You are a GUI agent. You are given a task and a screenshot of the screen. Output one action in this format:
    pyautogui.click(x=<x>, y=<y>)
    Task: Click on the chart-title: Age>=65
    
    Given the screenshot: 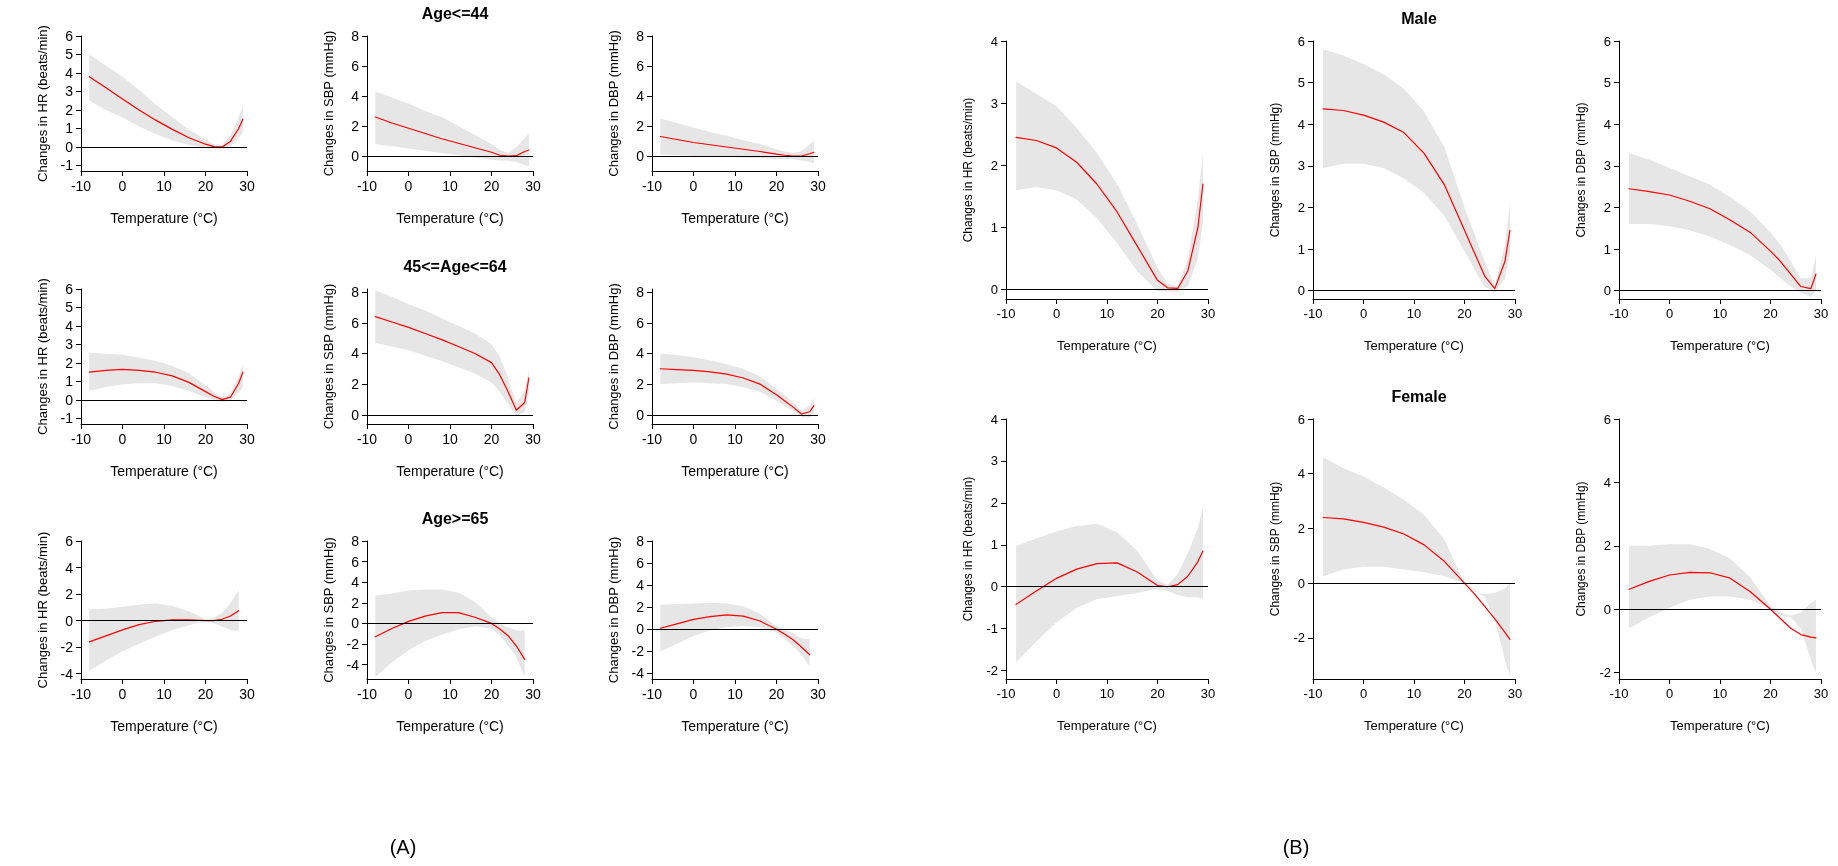 What is the action you would take?
    pyautogui.click(x=455, y=518)
    